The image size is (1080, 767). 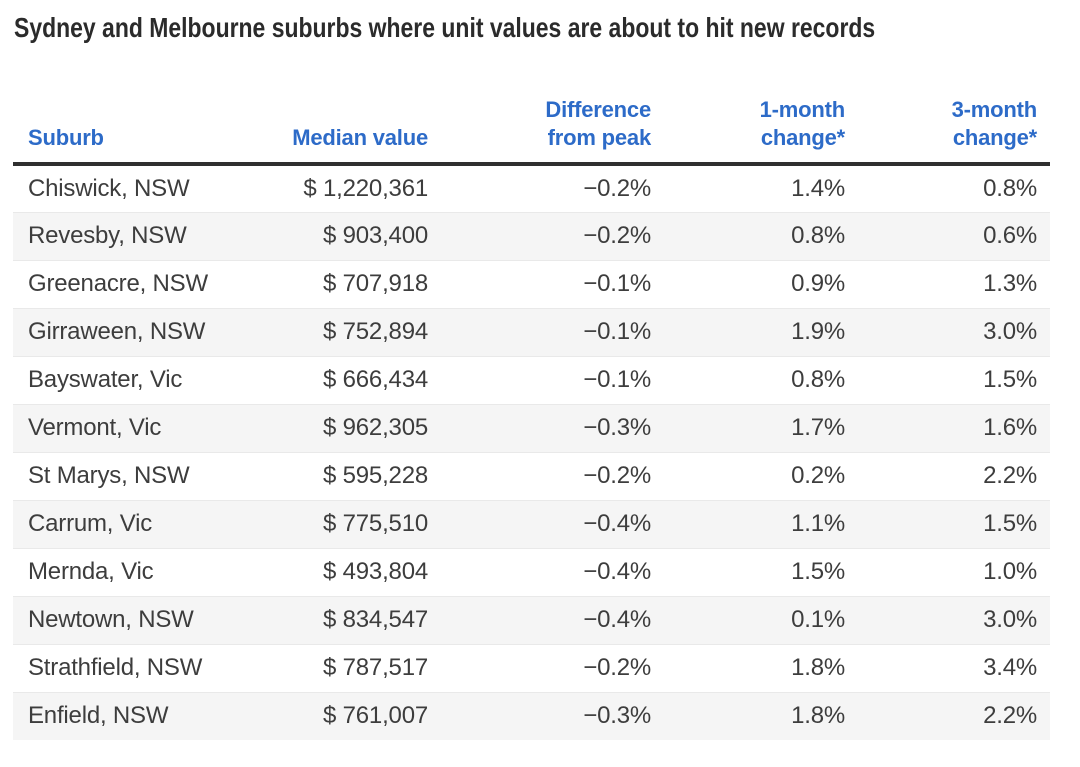 I want to click on three-month-change-cell: 1.3%, so click(x=947, y=283).